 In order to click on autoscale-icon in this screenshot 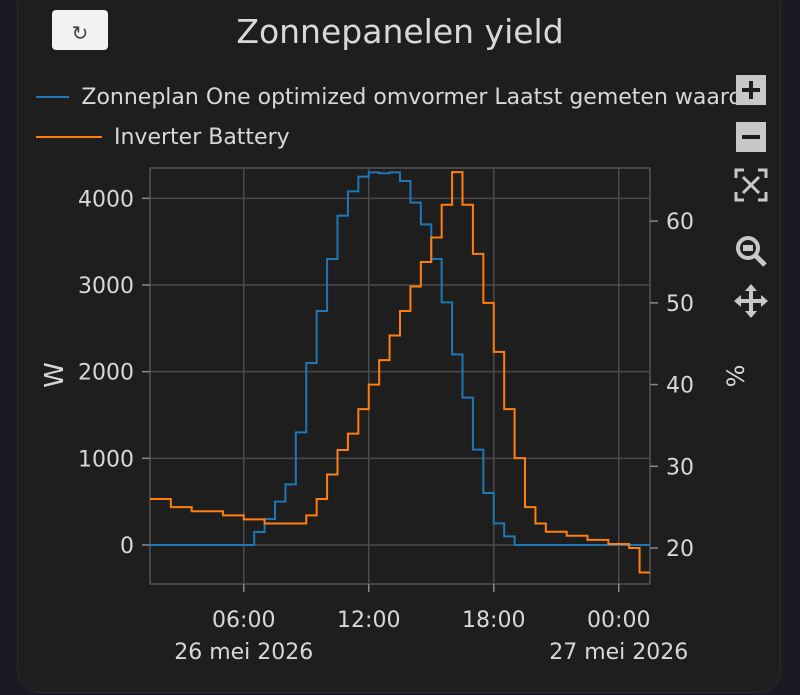, I will do `click(751, 185)`.